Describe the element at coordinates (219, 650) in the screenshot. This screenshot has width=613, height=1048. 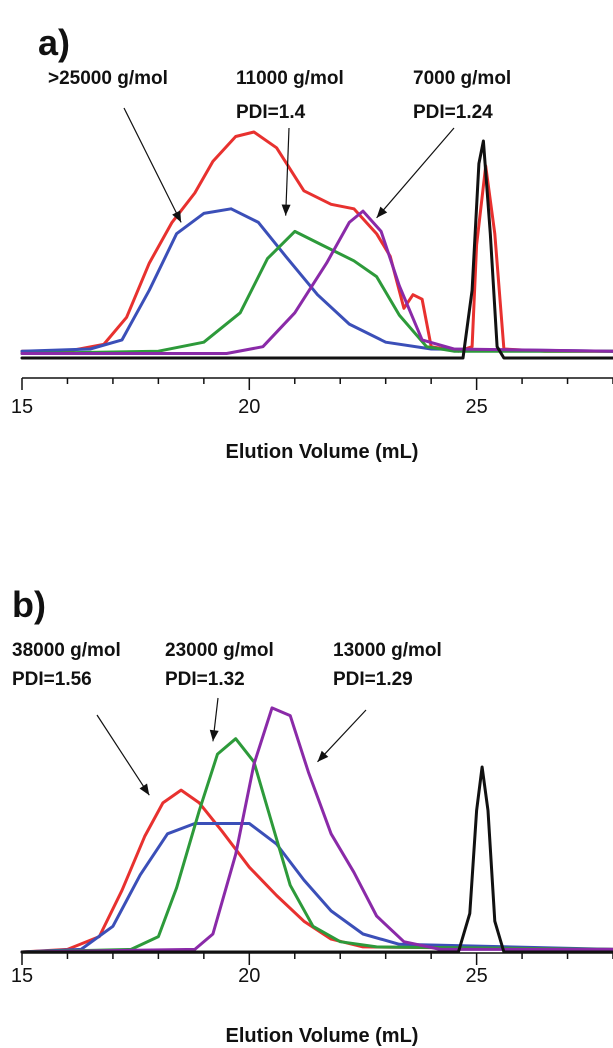
I see `annotation-label: 23000 g/mol` at that location.